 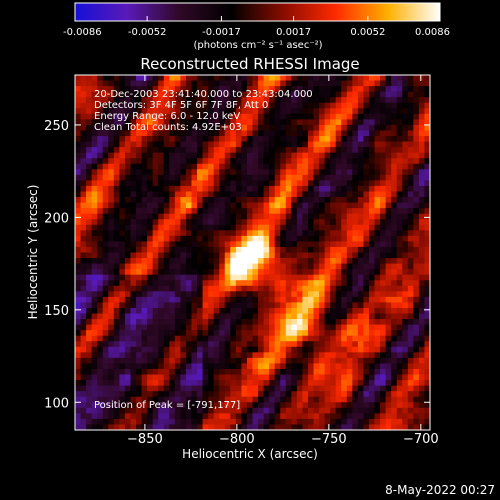 I want to click on annotation-line: Clean Total counts: 4.92E+03, so click(x=168, y=127).